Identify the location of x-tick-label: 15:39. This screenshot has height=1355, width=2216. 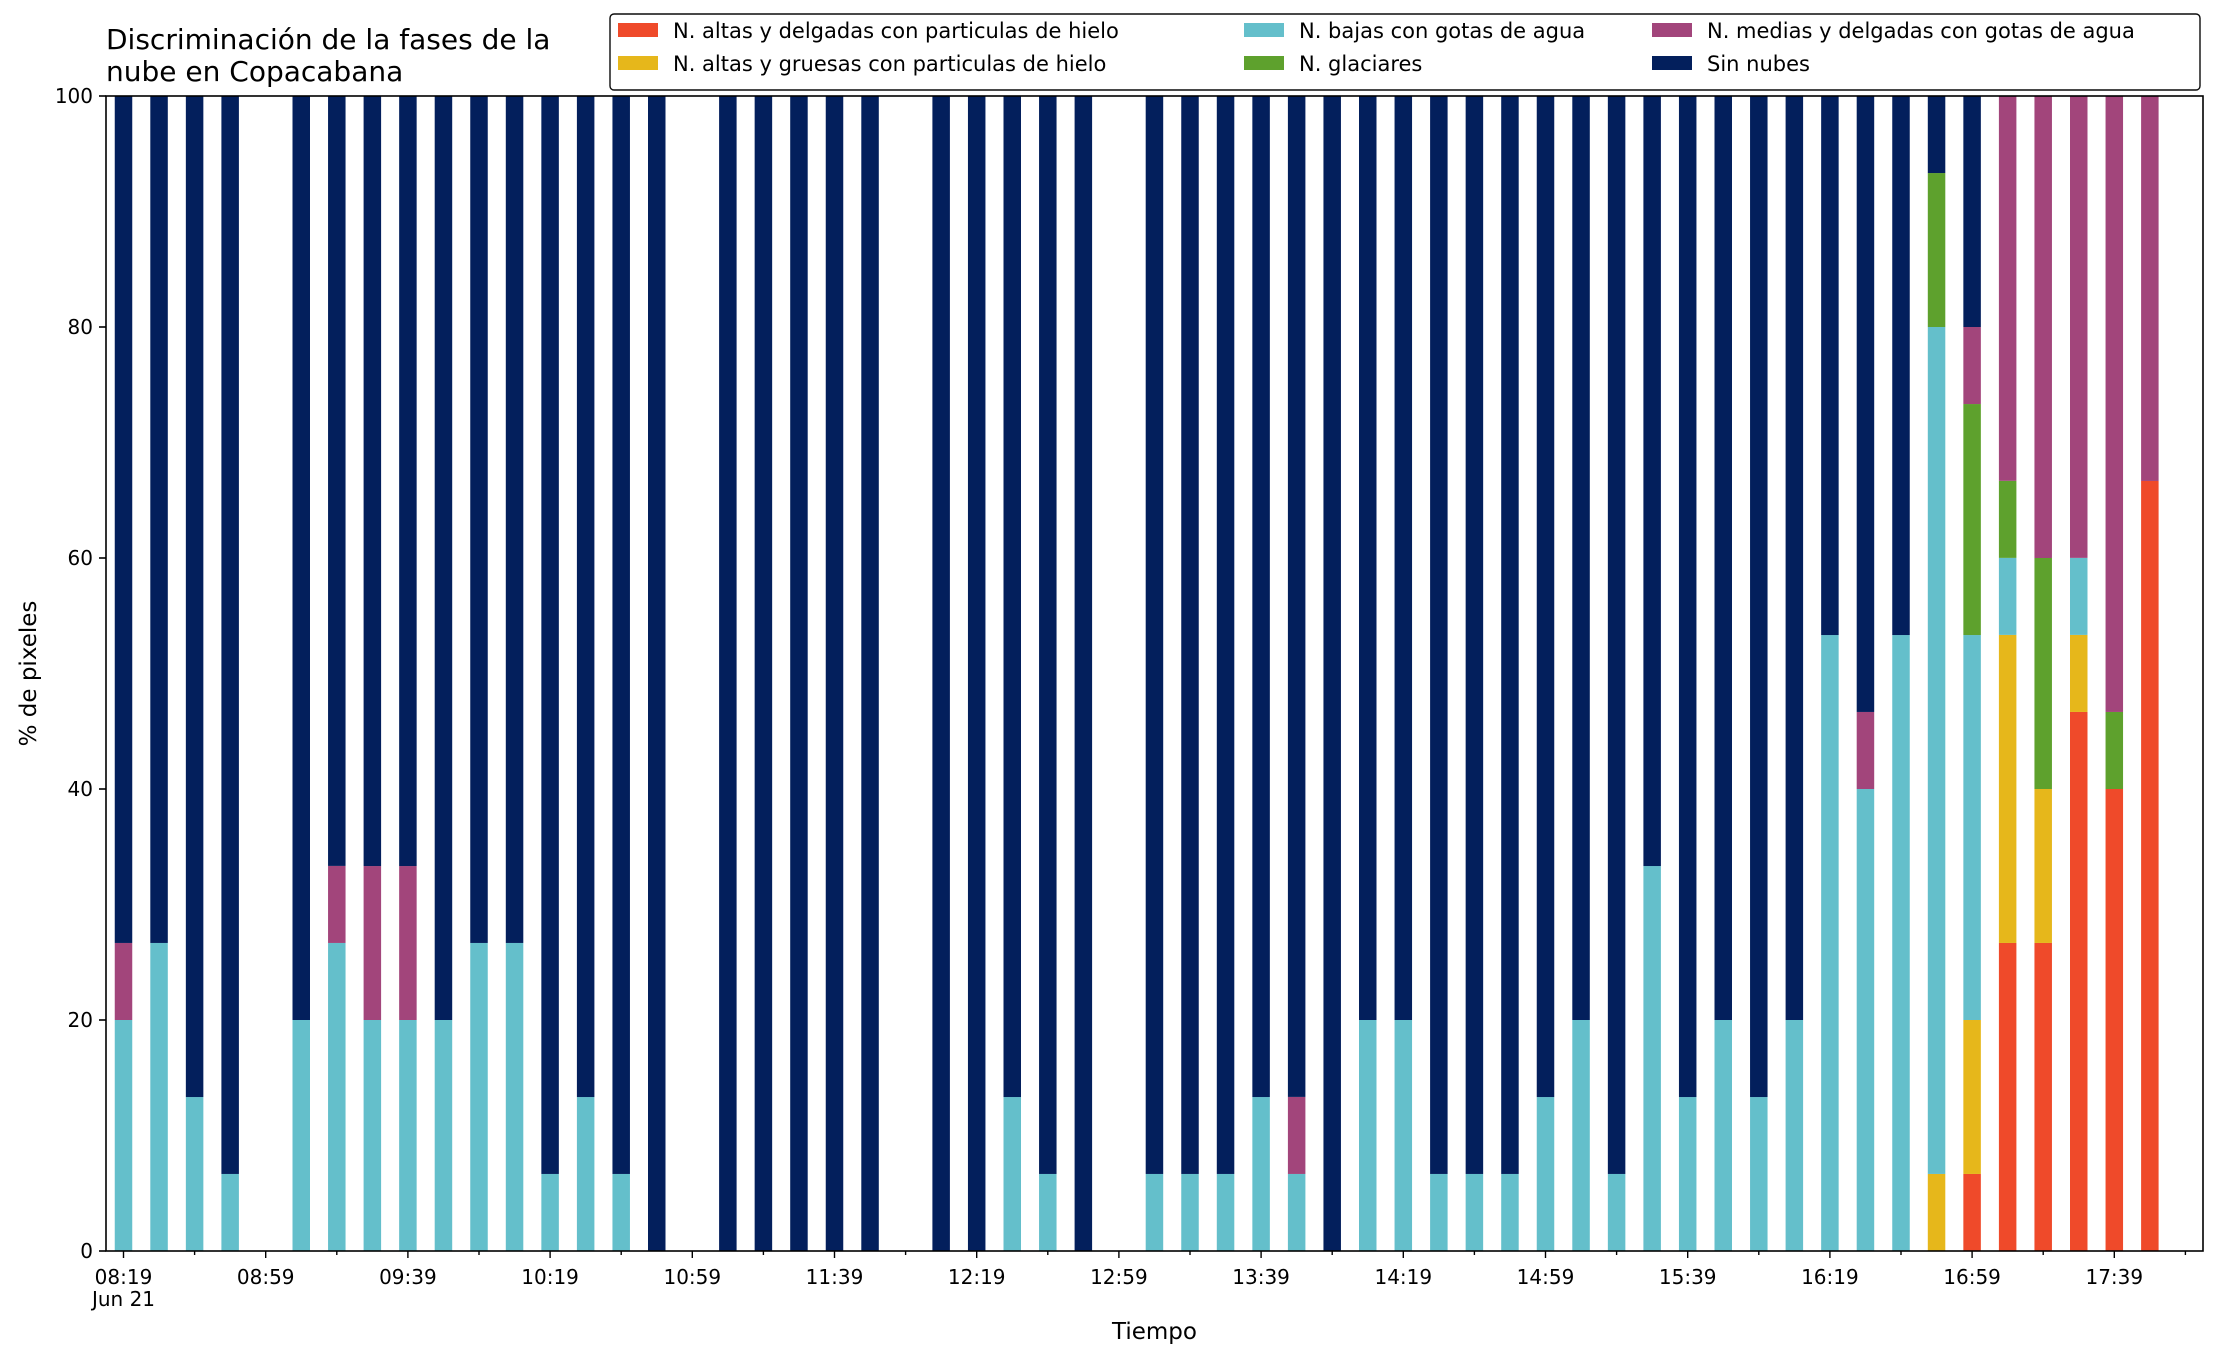
(1688, 1277).